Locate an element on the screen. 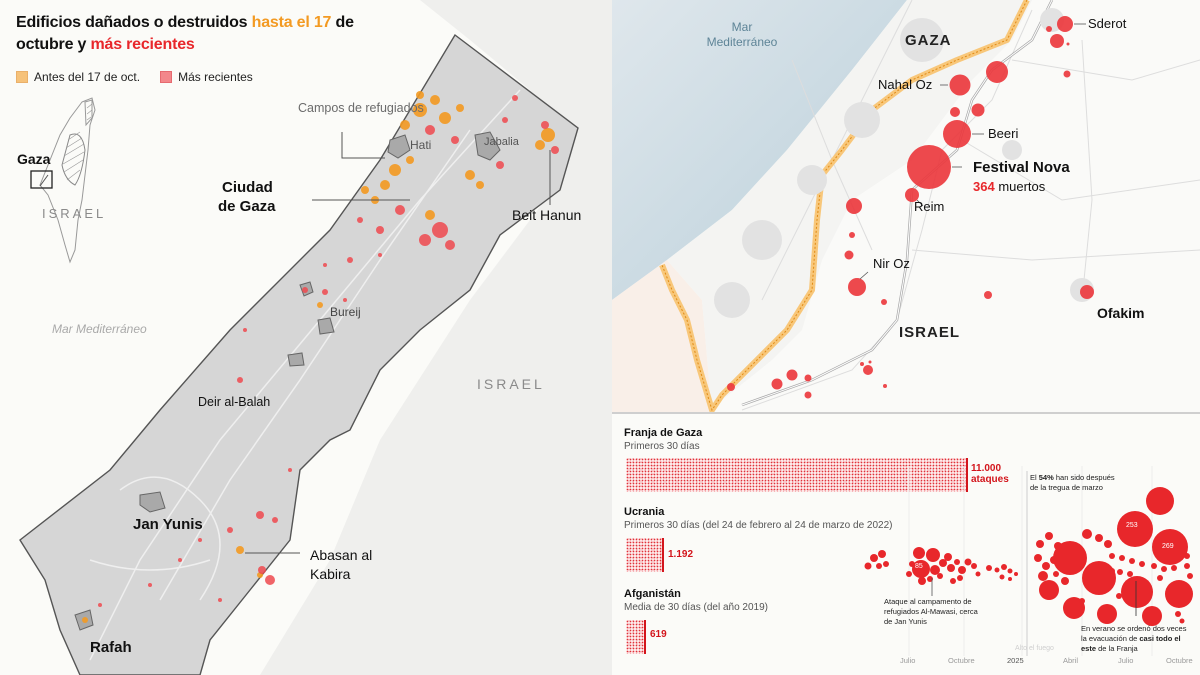 The width and height of the screenshot is (1200, 675). festival-nova-label: Festival Nova is located at coordinates (1021, 167).